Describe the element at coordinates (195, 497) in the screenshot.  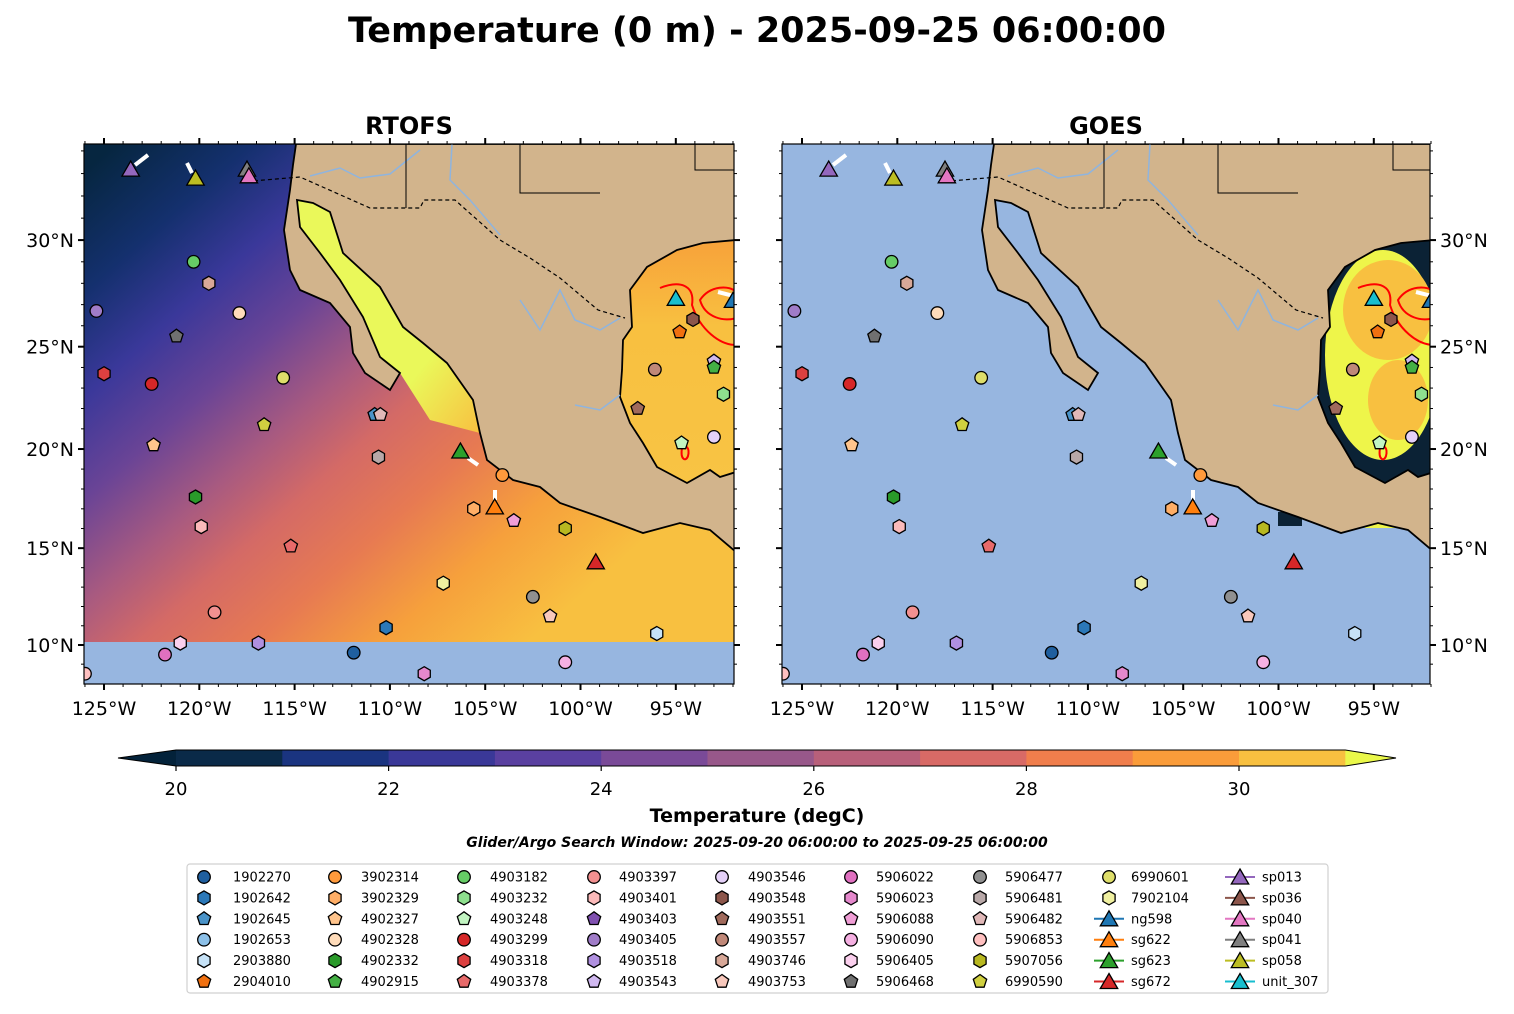
I see `float-4902332-marker` at that location.